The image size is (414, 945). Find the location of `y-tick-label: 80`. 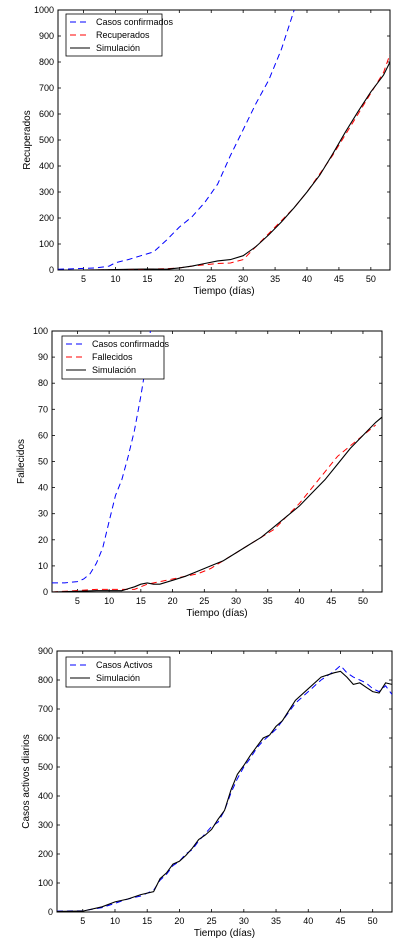

y-tick-label: 80 is located at coordinates (43, 383).